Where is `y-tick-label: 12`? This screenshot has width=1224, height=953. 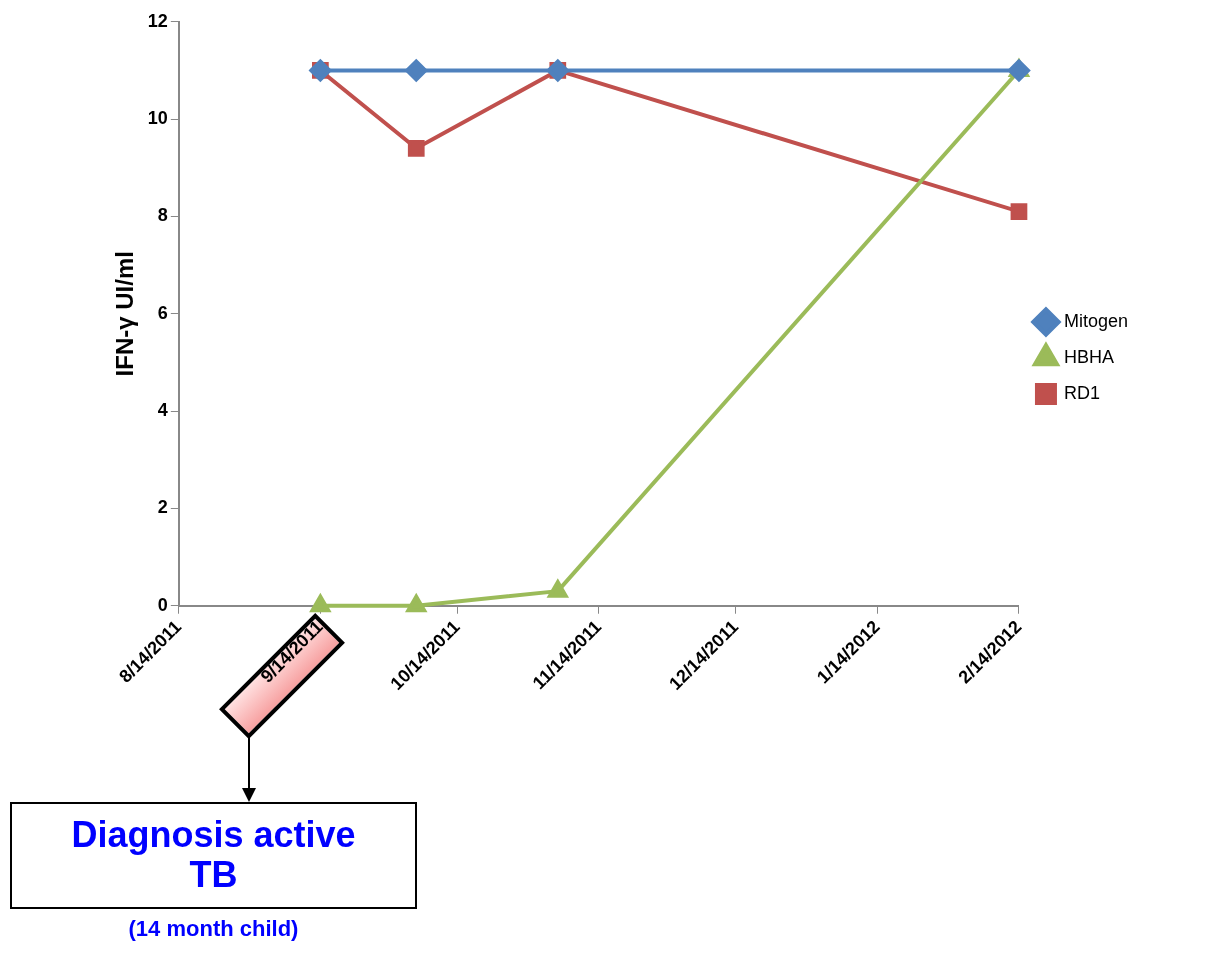 y-tick-label: 12 is located at coordinates (157, 20).